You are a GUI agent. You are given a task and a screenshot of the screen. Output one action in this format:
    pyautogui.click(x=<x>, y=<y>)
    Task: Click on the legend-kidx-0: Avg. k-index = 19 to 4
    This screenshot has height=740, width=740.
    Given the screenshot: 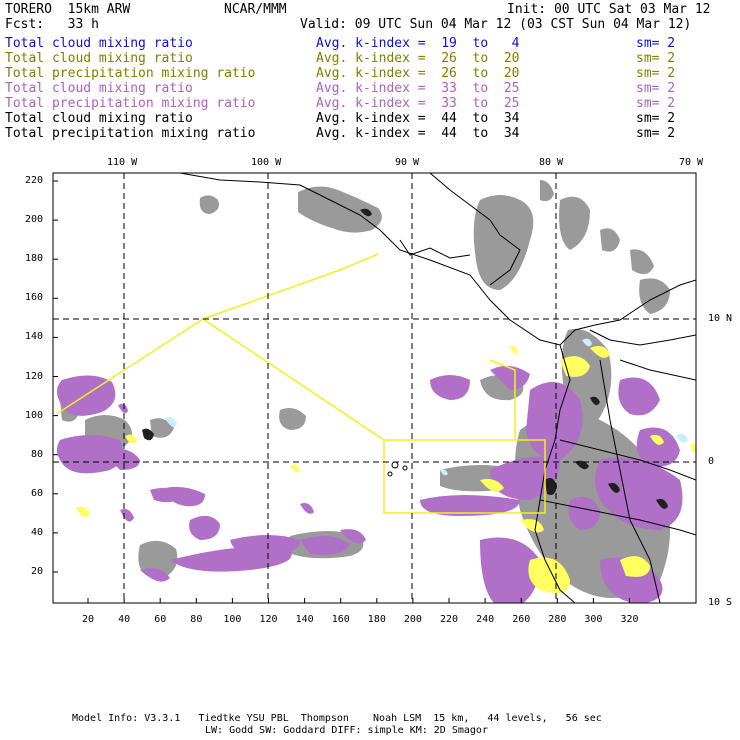 What is the action you would take?
    pyautogui.click(x=418, y=43)
    